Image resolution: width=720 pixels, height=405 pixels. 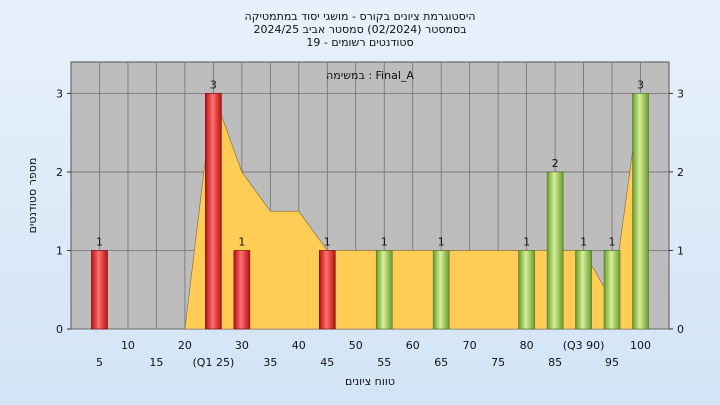 What do you see at coordinates (356, 345) in the screenshot?
I see `x-tick-label-50: 50` at bounding box center [356, 345].